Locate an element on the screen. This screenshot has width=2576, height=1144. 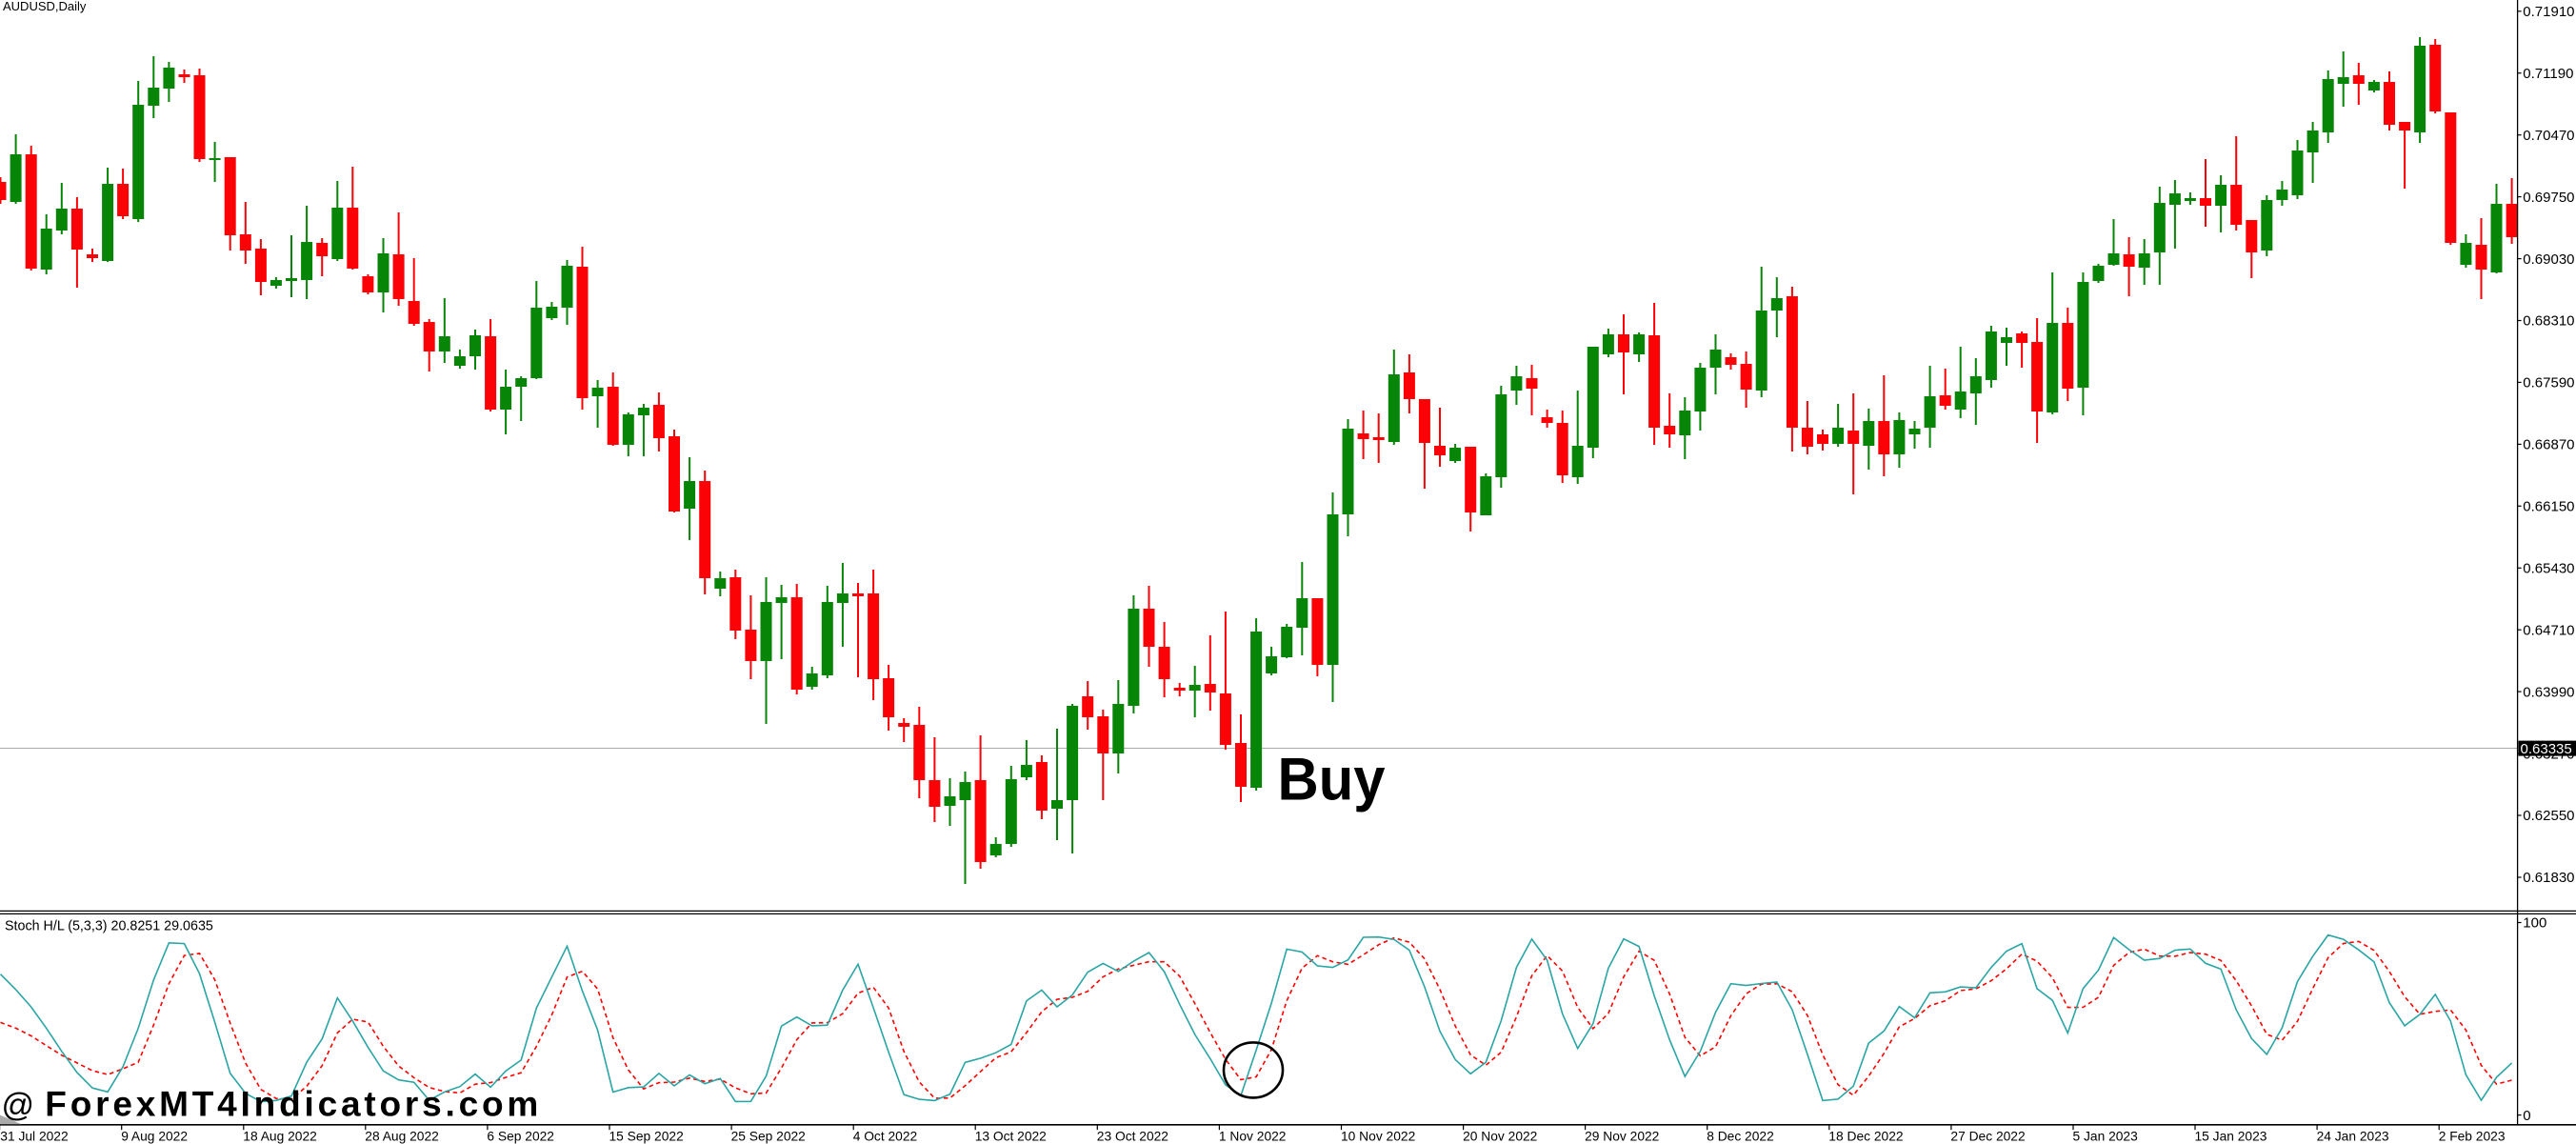
svg-text: 28 Aug 2022 is located at coordinates (402, 1136).